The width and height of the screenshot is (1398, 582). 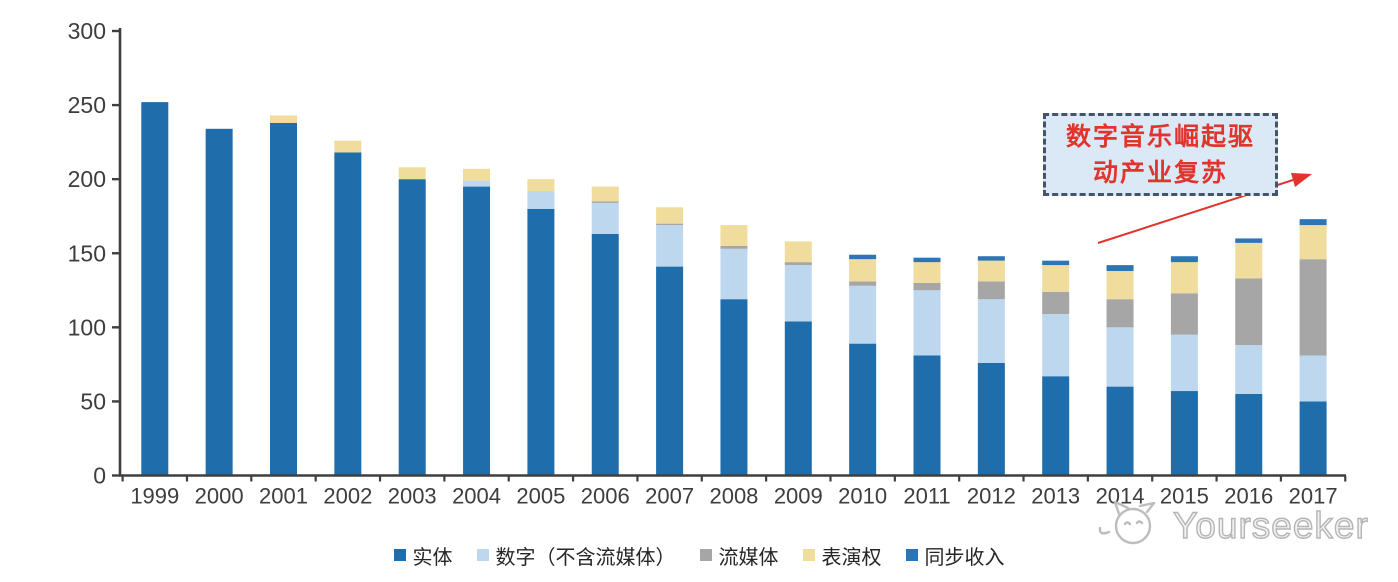 I want to click on legend-label: 同步收入, so click(x=964, y=556).